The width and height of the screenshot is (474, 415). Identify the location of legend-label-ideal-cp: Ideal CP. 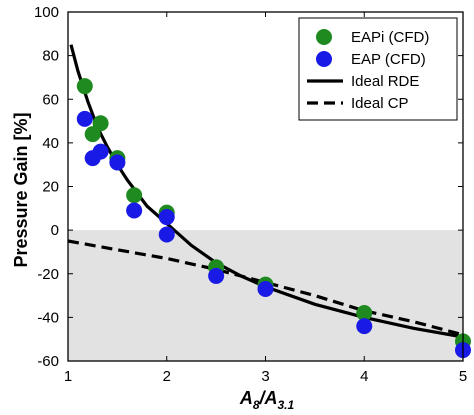
(380, 103).